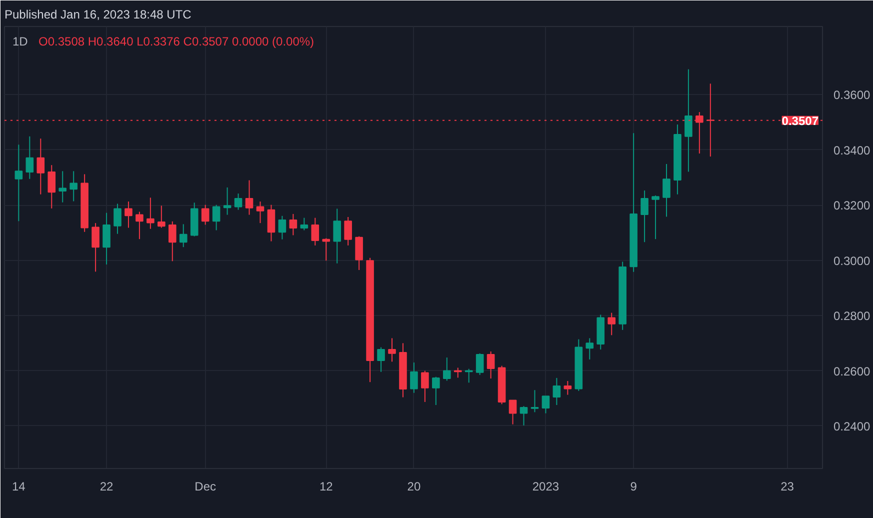 Image resolution: width=873 pixels, height=518 pixels. I want to click on y-tick-label: 0.3200, so click(852, 205).